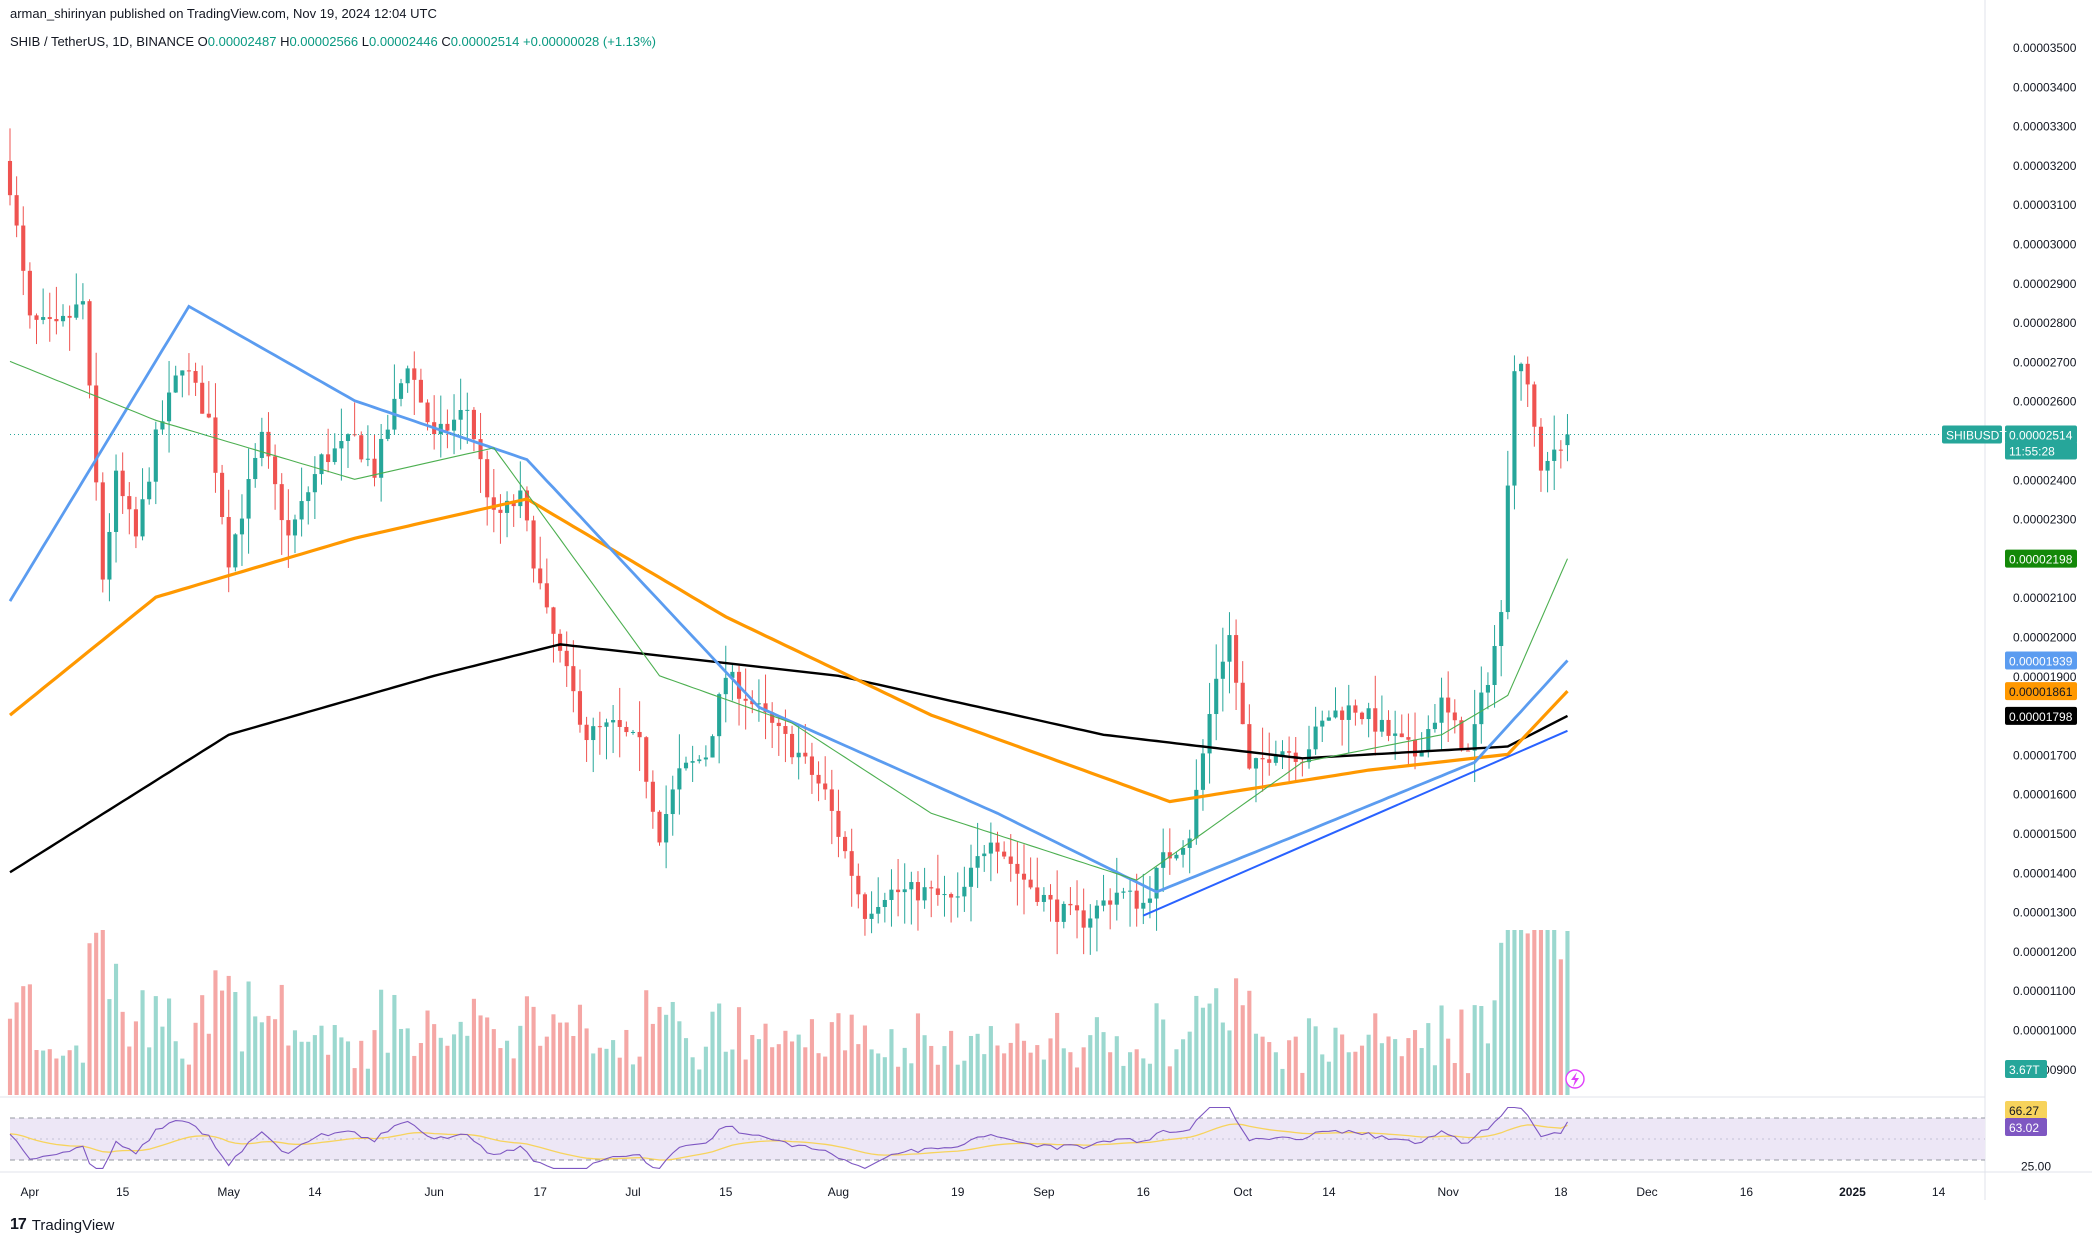 This screenshot has height=1248, width=2092. Describe the element at coordinates (788, 1138) in the screenshot. I see `rsi-line` at that location.